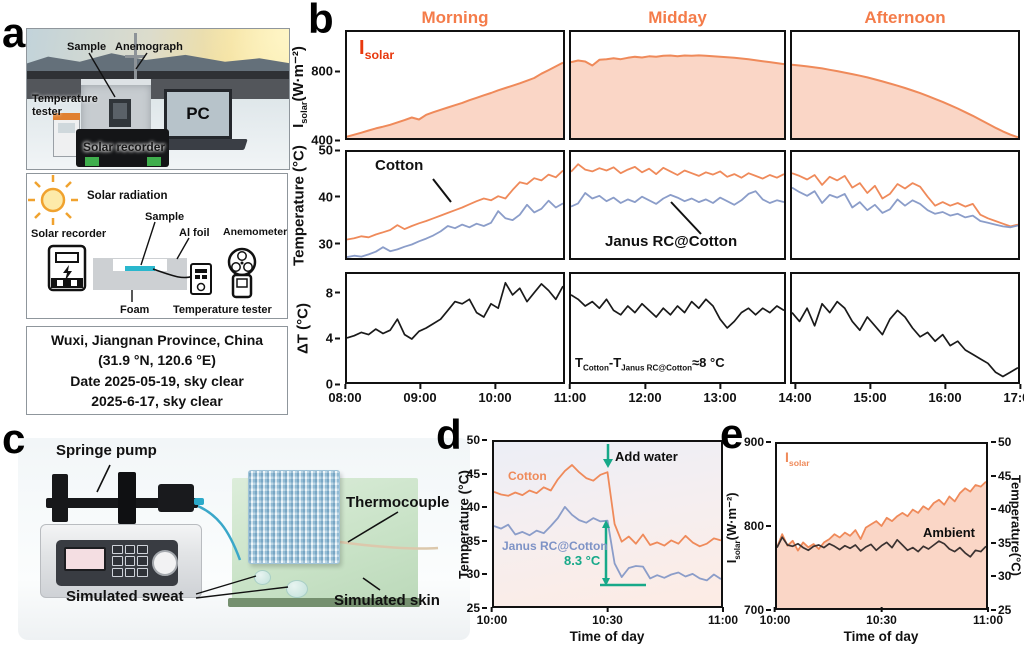 This screenshot has height=645, width=1024. What do you see at coordinates (671, 241) in the screenshot?
I see `janus-annotation: Janus RC@Cotton` at bounding box center [671, 241].